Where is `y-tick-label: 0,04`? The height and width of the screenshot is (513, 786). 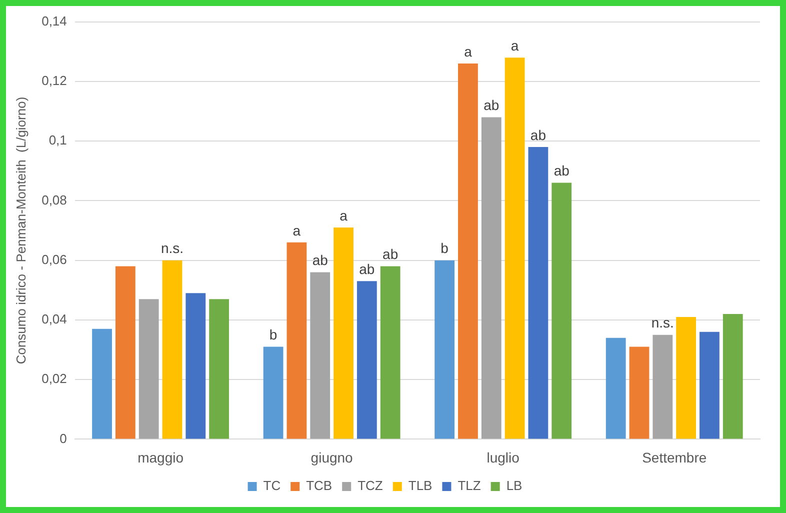 y-tick-label: 0,04 is located at coordinates (54, 319).